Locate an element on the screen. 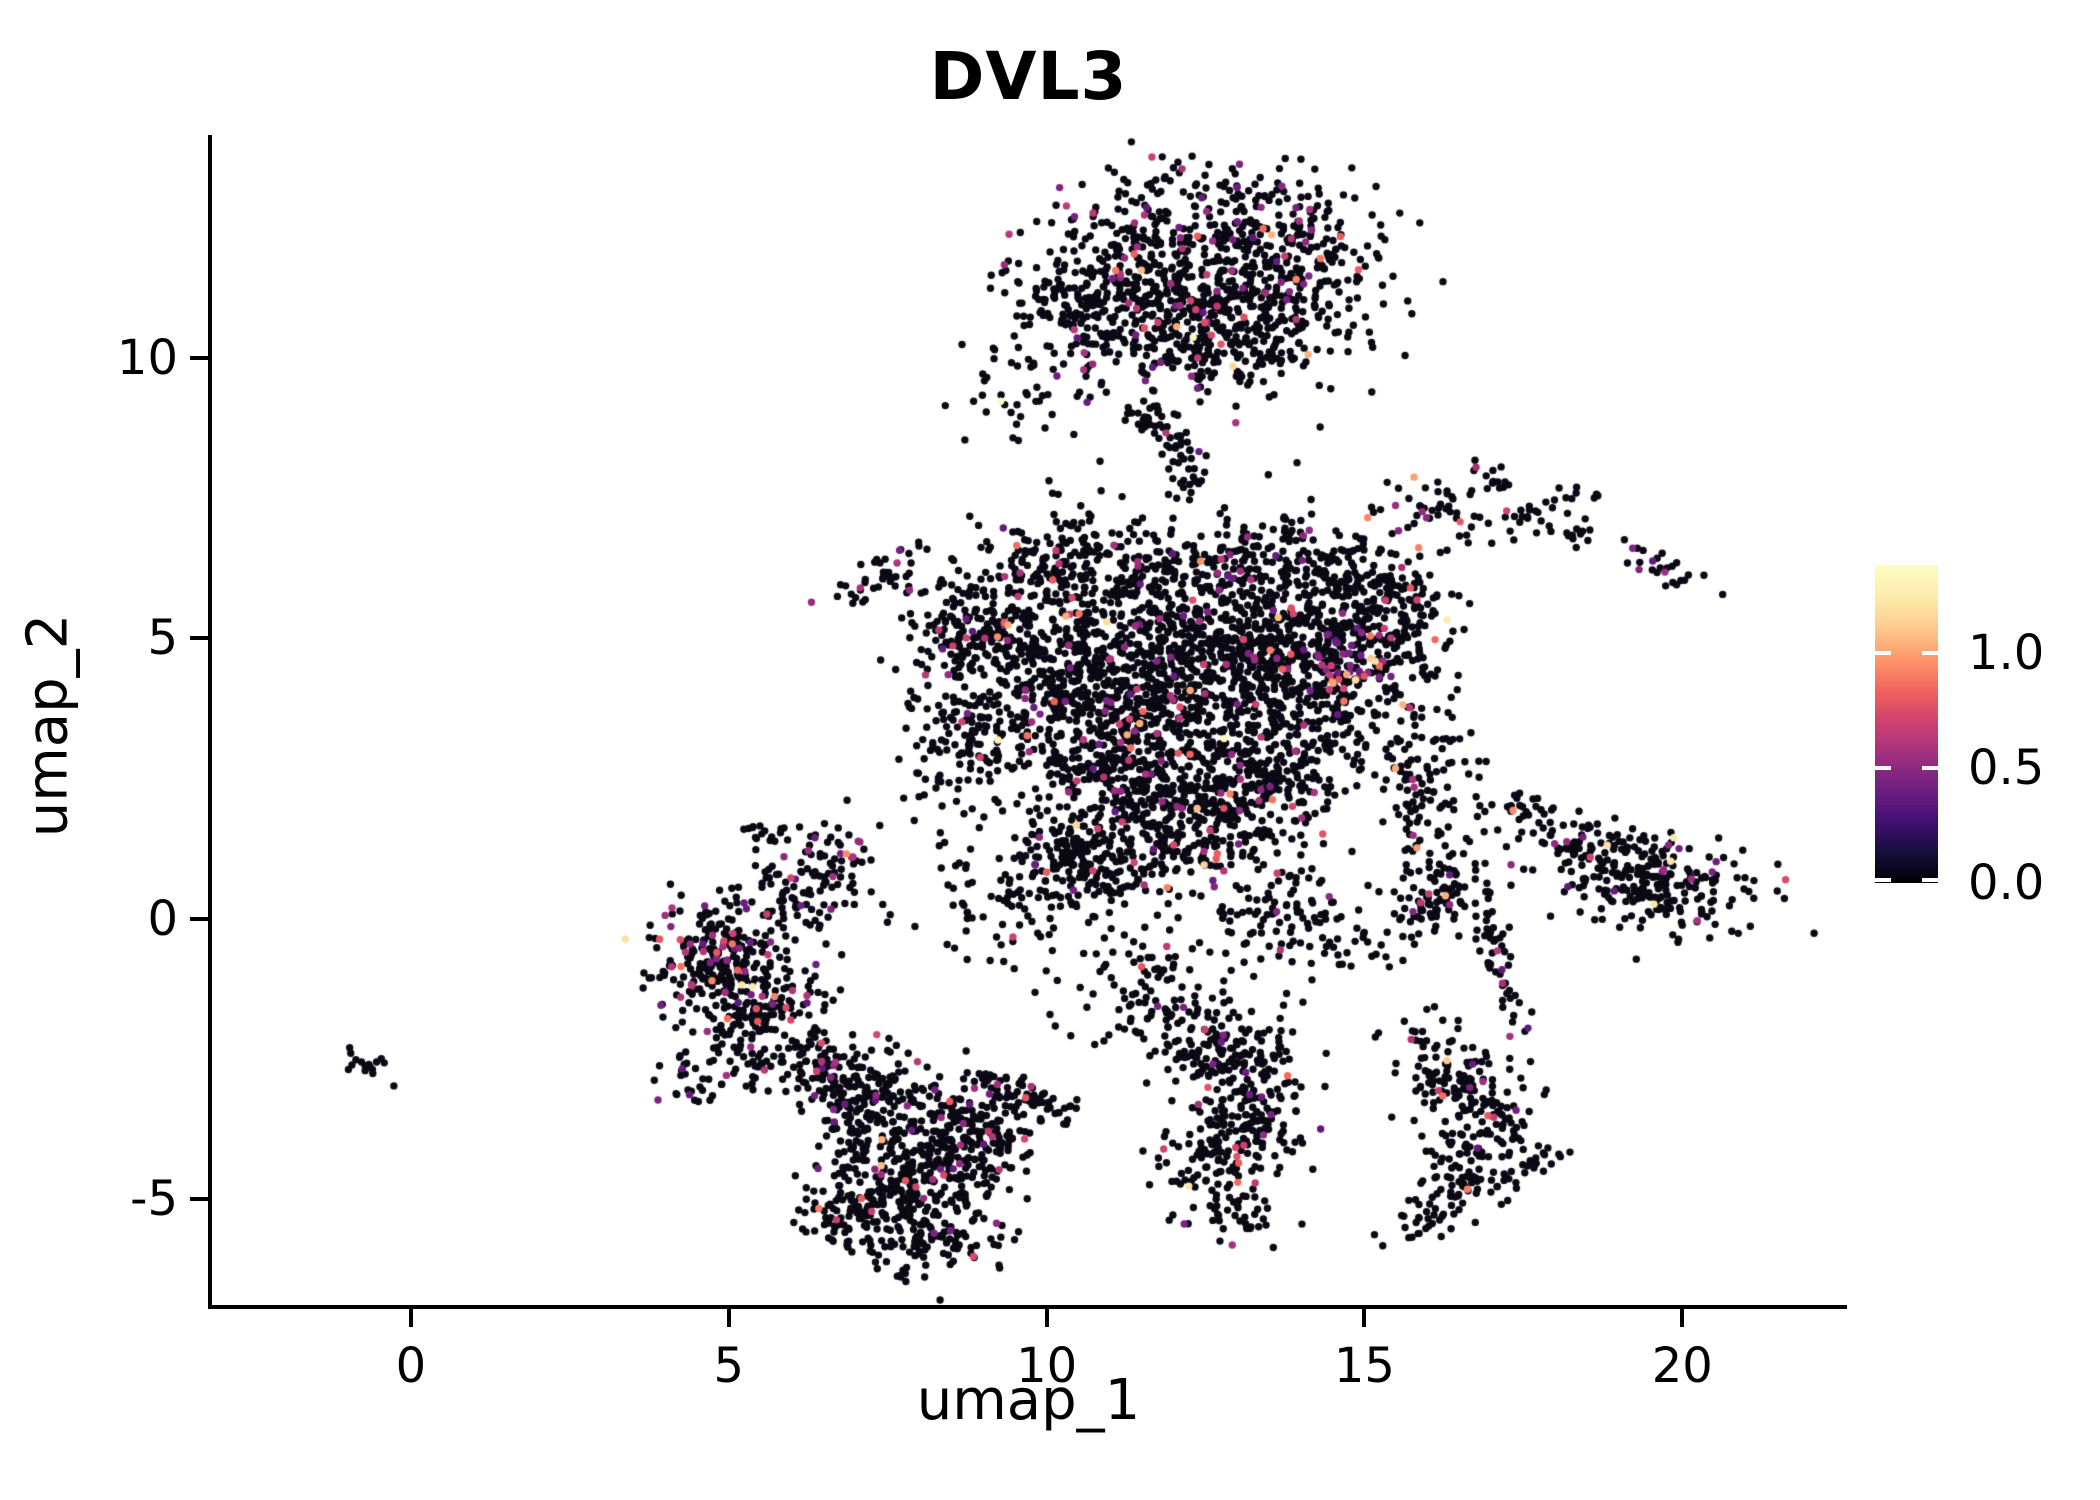 The image size is (2100, 1500). x-tick-label: 10 is located at coordinates (1047, 1366).